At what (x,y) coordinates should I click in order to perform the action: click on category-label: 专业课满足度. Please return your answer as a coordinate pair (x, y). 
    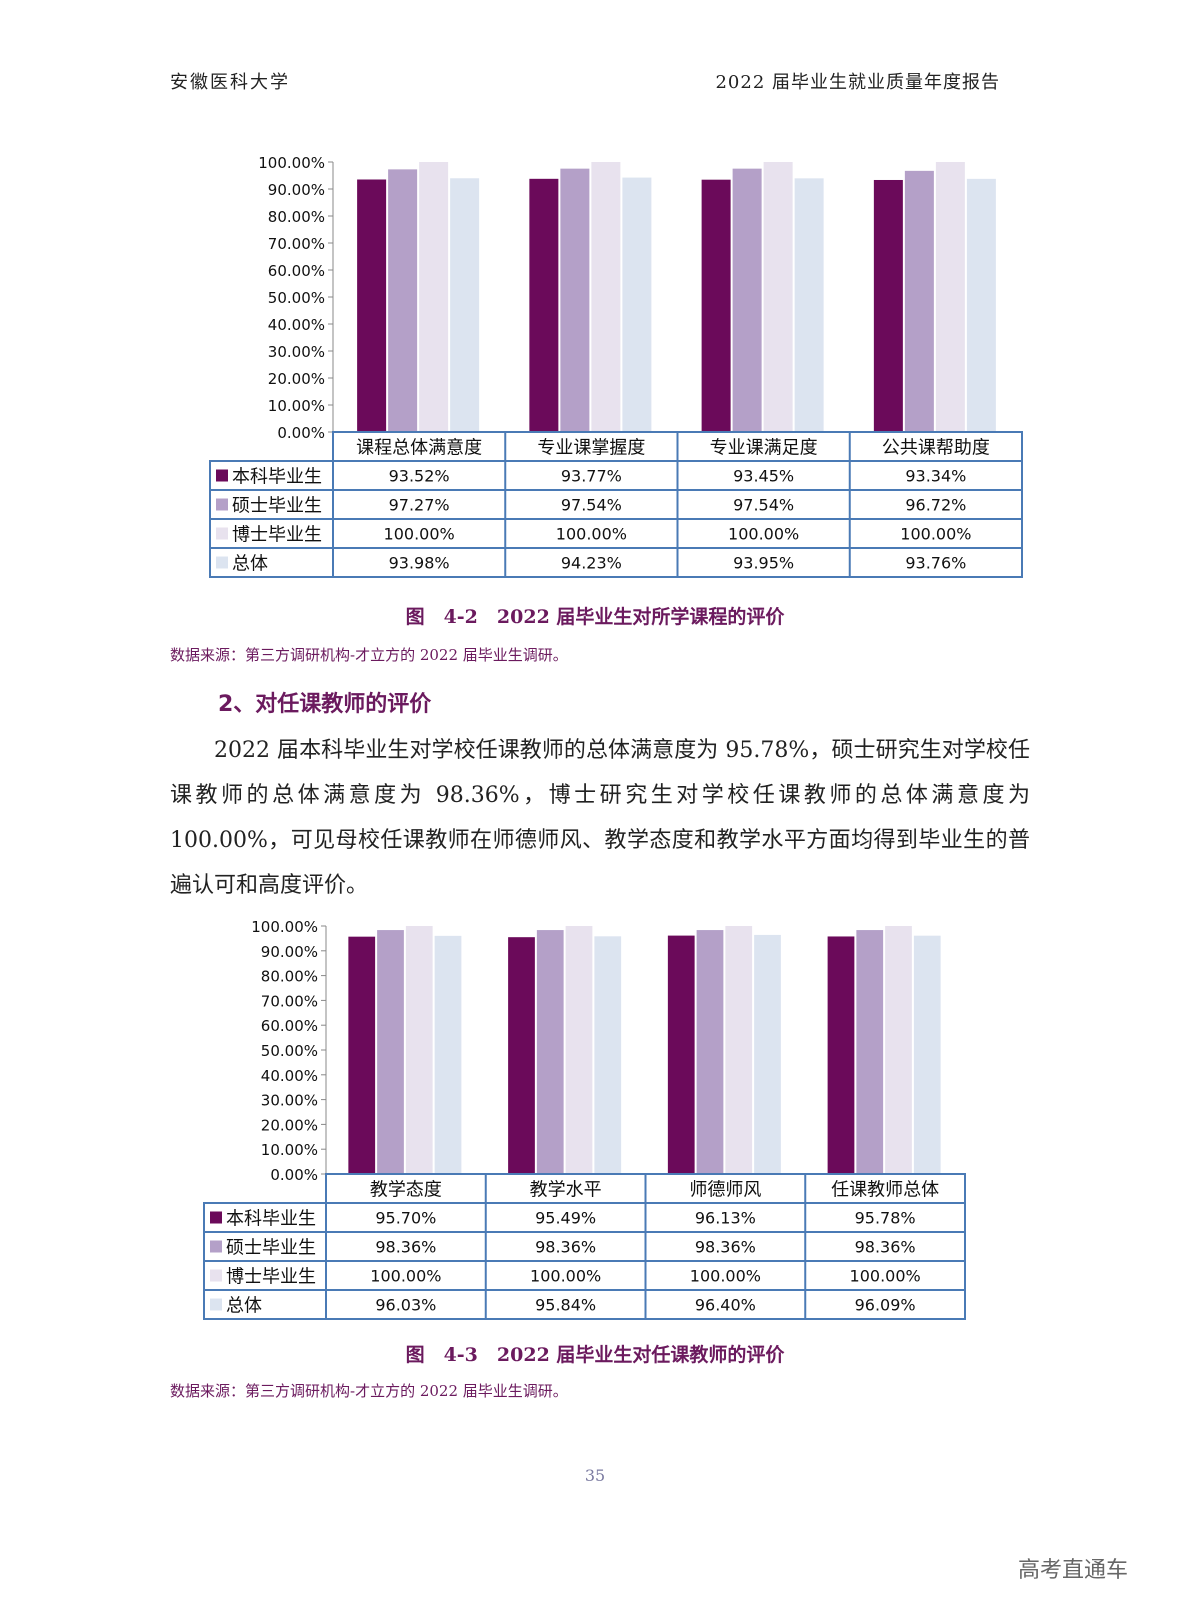
    Looking at the image, I should click on (764, 448).